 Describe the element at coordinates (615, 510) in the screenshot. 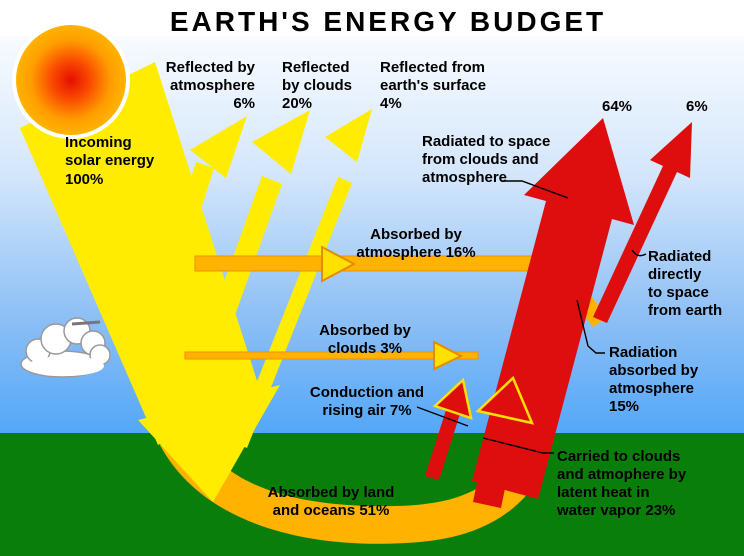

I see `svg-text: water vapor 23%` at that location.